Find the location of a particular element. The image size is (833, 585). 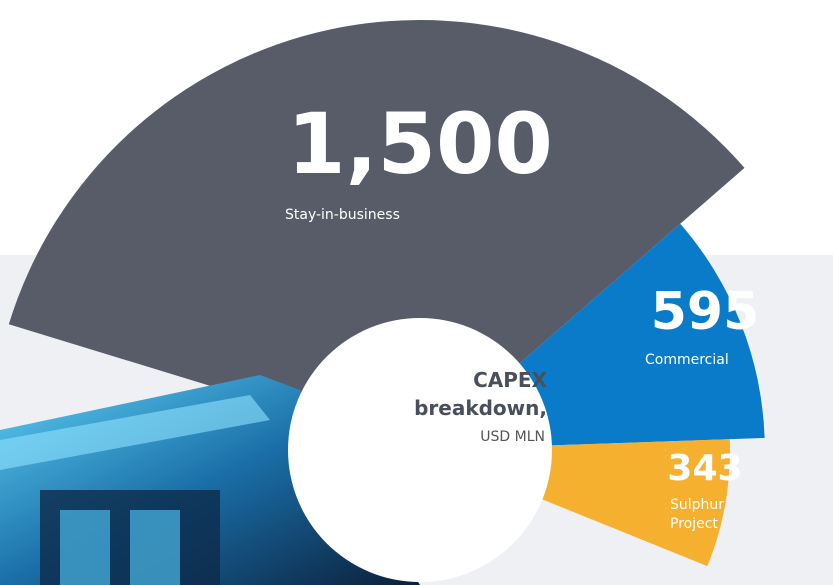

category-label: Sulphur Project is located at coordinates (697, 514).